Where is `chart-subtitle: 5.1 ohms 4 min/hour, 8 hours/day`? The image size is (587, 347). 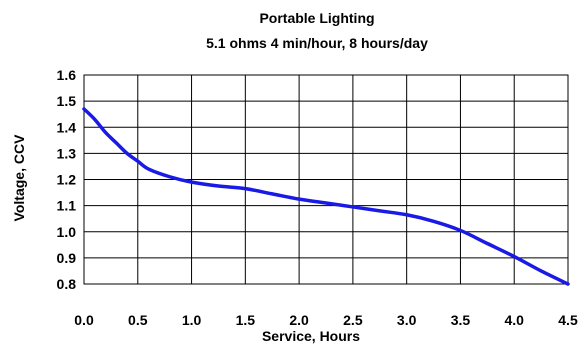 chart-subtitle: 5.1 ohms 4 min/hour, 8 hours/day is located at coordinates (317, 43).